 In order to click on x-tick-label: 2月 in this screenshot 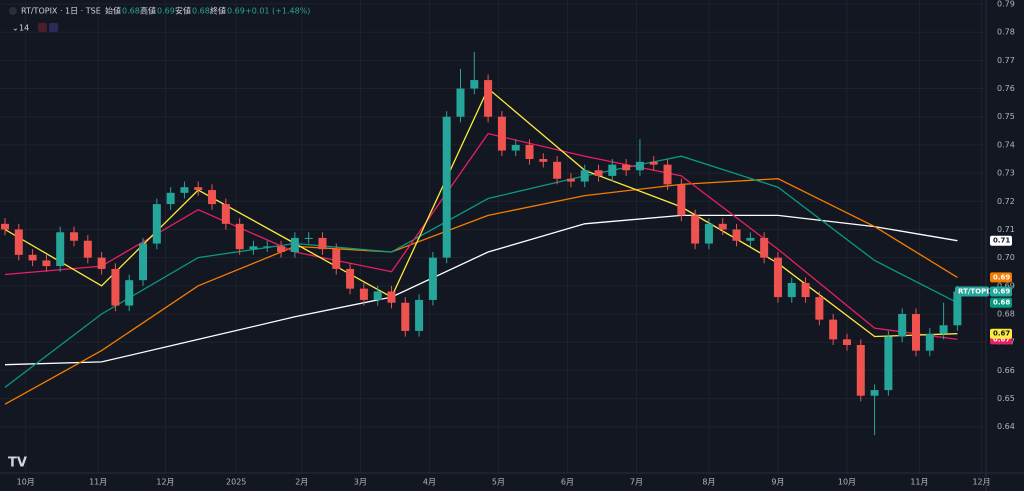, I will do `click(301, 482)`.